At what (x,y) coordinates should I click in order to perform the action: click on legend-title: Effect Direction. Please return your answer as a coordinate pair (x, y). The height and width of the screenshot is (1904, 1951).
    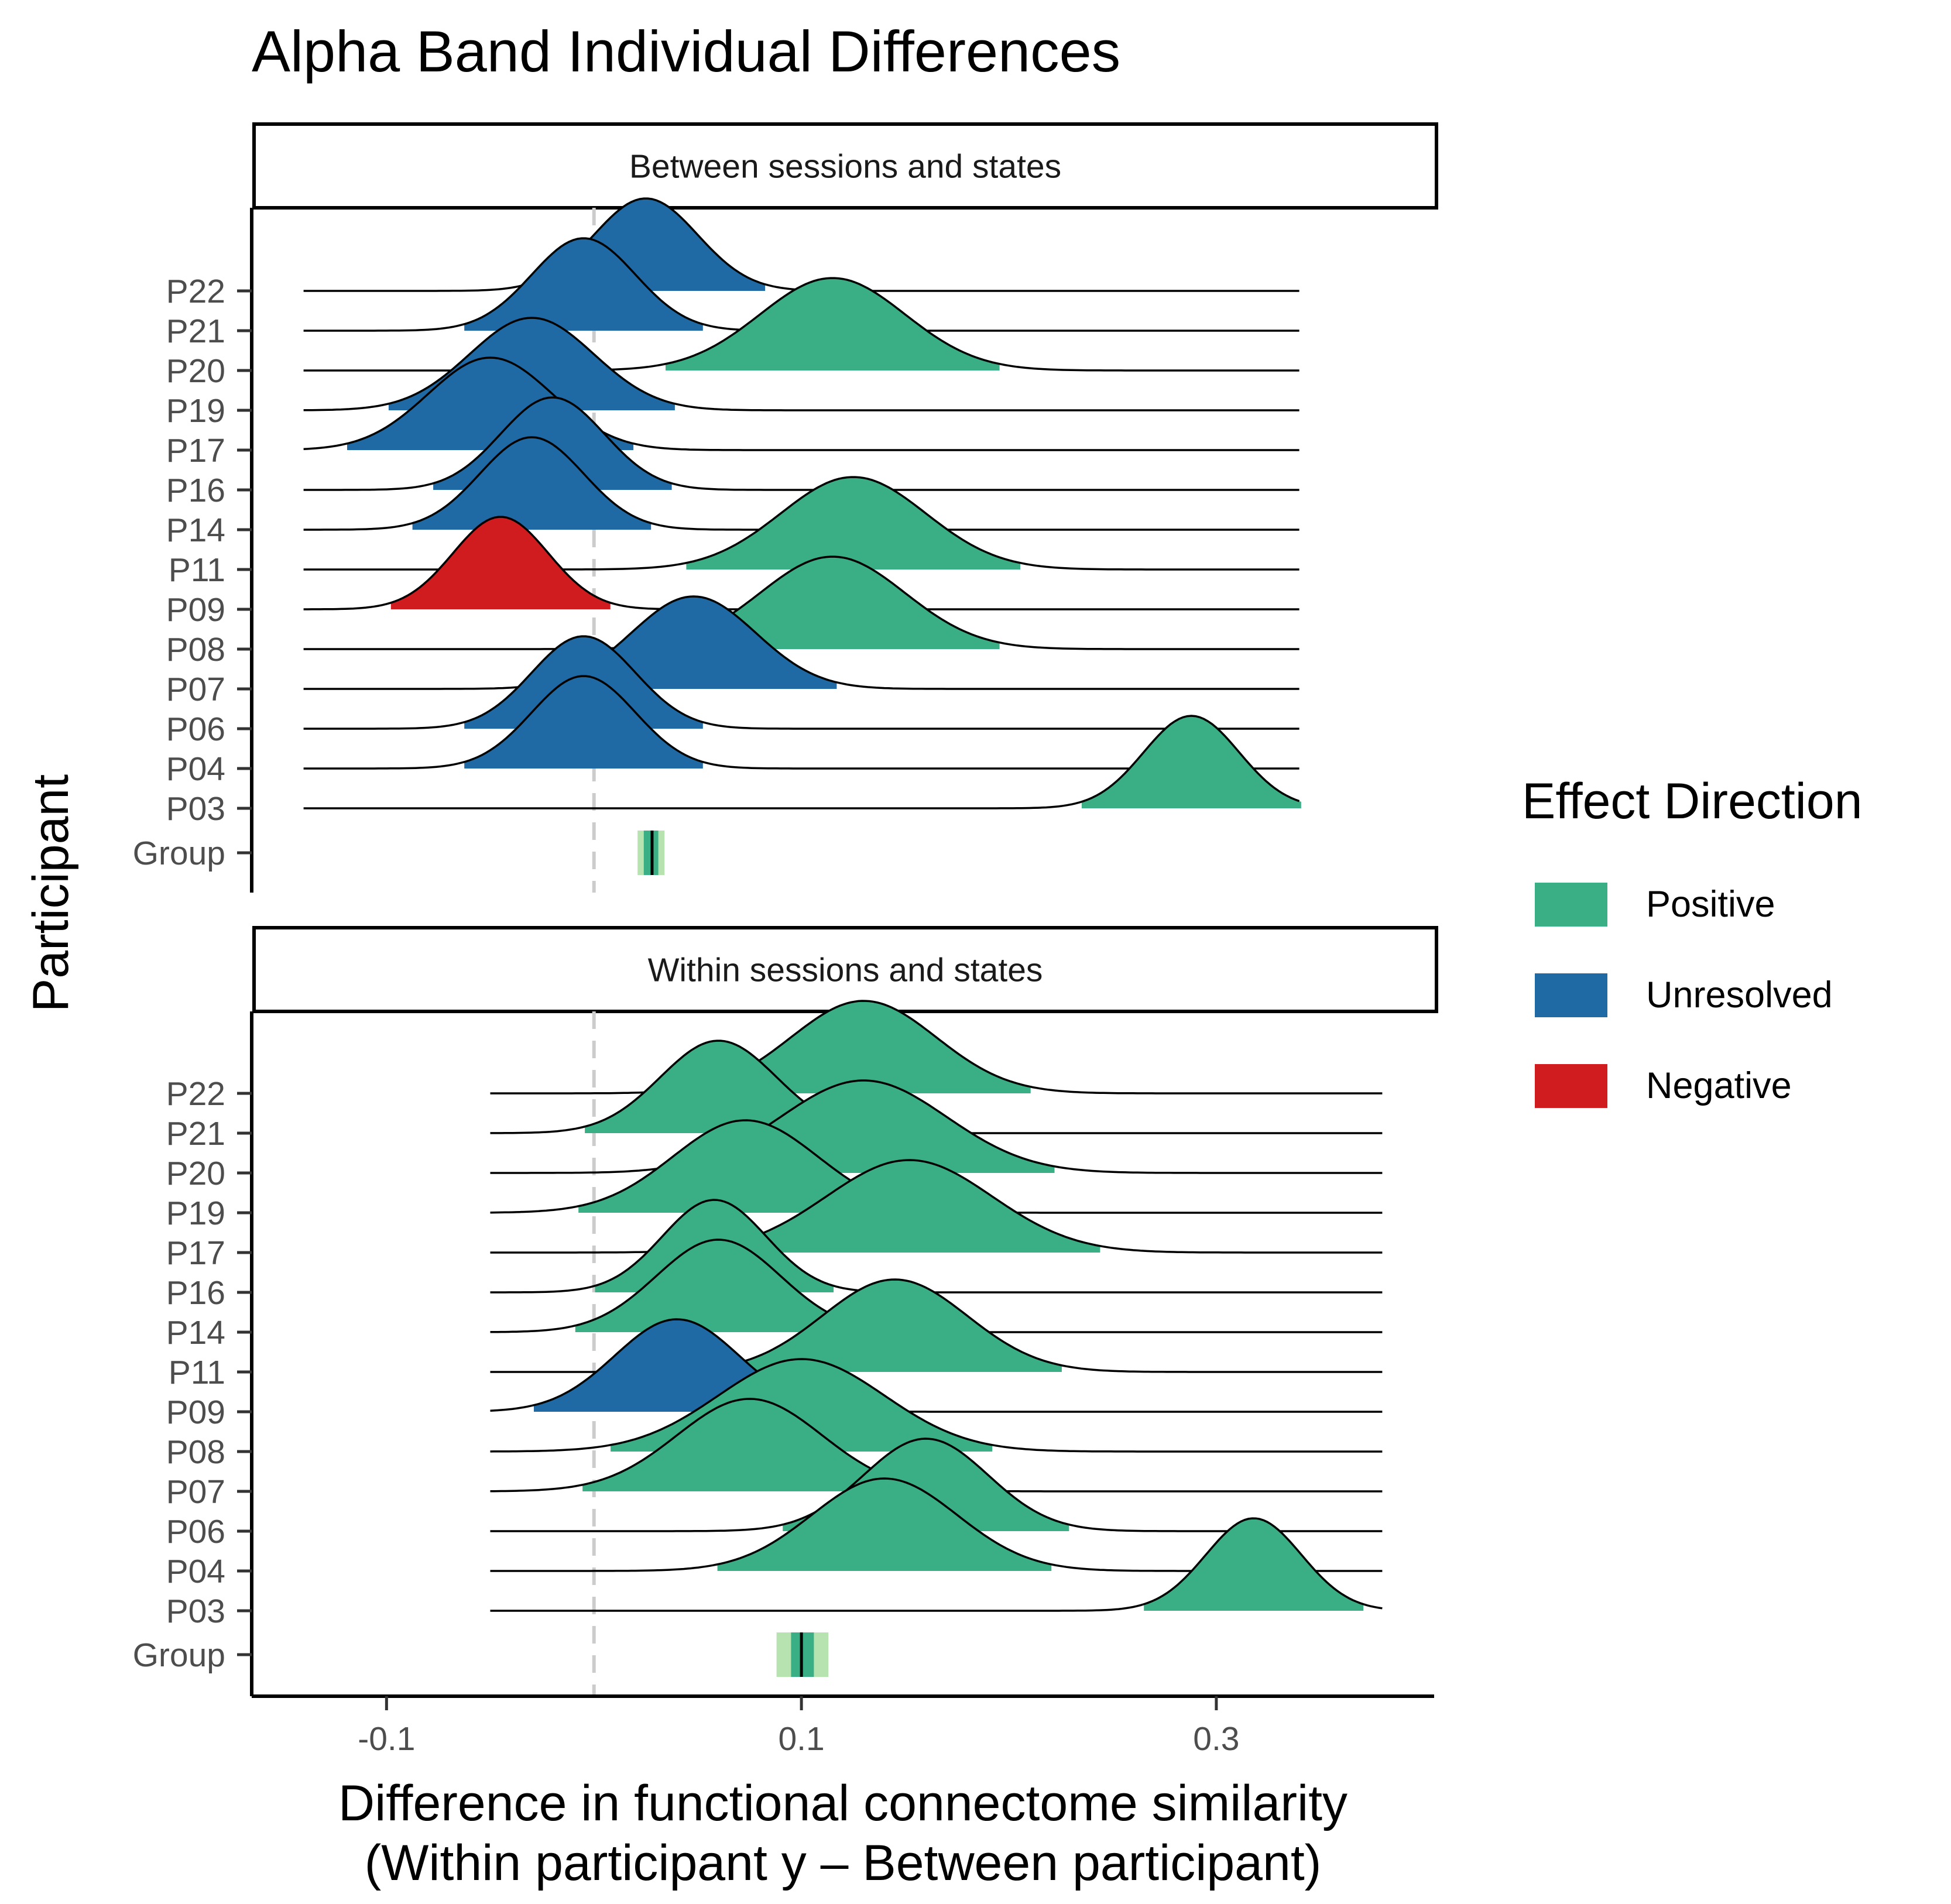
    Looking at the image, I should click on (1692, 801).